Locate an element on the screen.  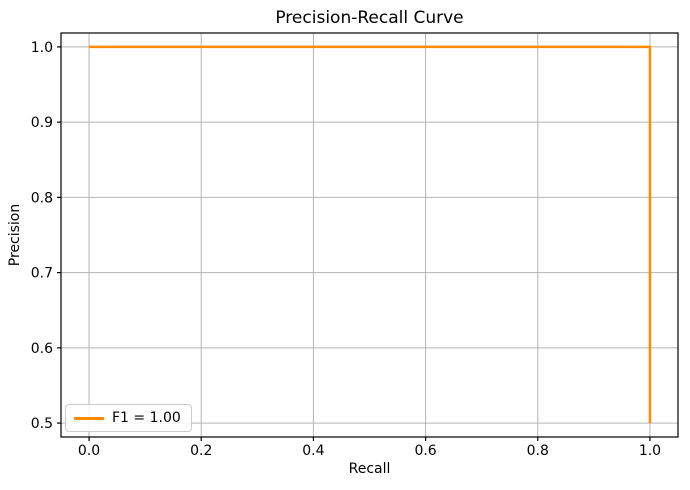
x-tick-label: 0.6 is located at coordinates (425, 451).